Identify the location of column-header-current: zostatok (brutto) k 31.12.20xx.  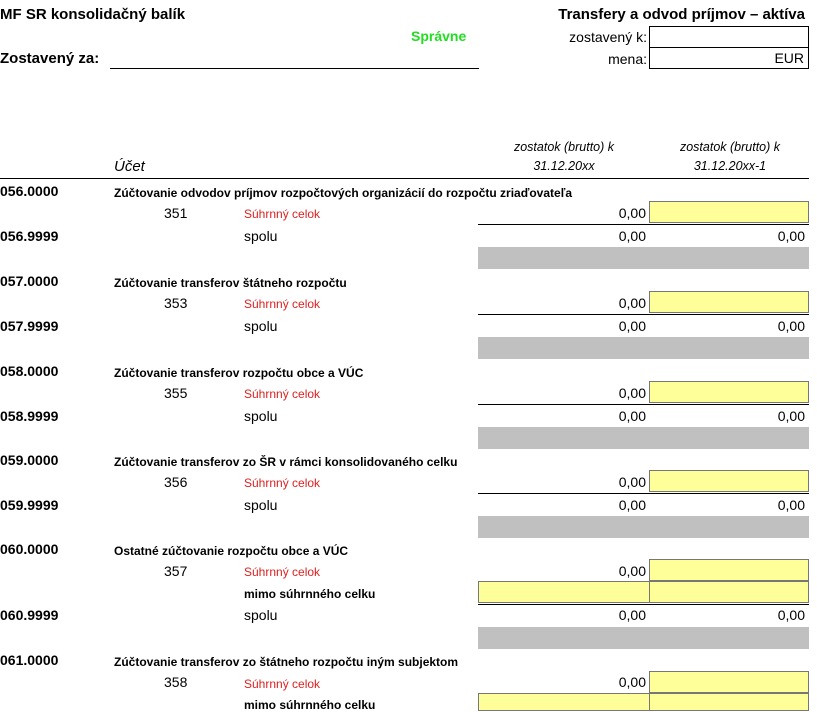
(564, 157).